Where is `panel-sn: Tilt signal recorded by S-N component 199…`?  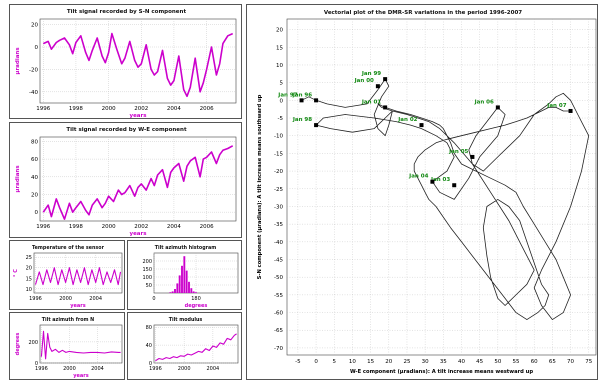 panel-sn: Tilt signal recorded by S-N component 199… is located at coordinates (125, 61).